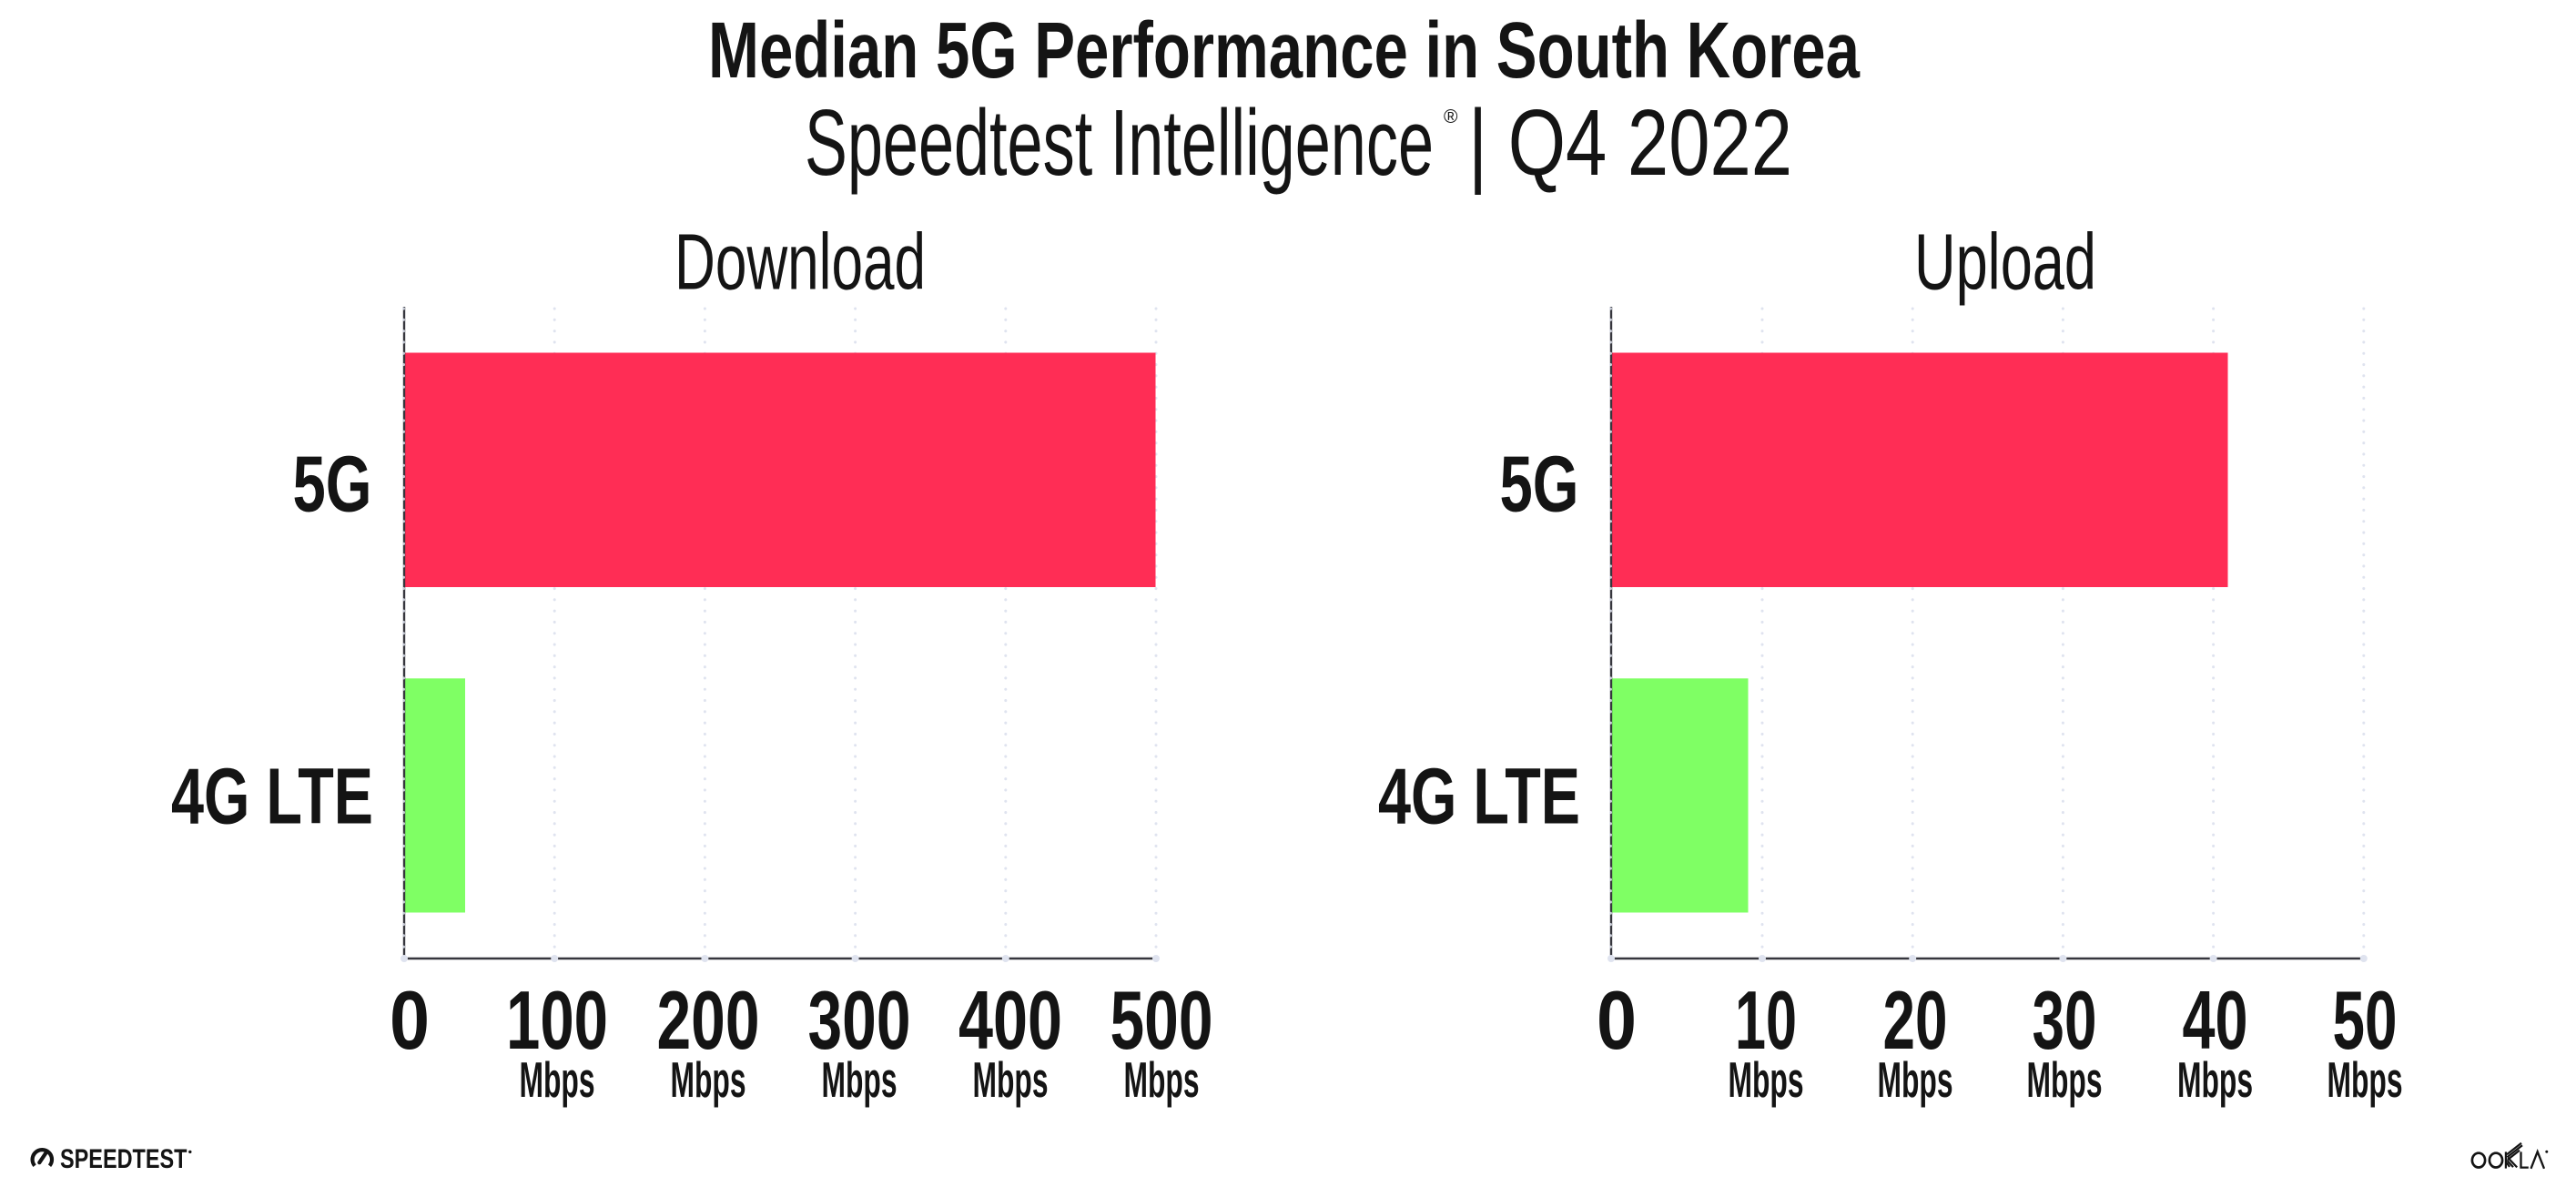  I want to click on svg-text: 200, so click(708, 1021).